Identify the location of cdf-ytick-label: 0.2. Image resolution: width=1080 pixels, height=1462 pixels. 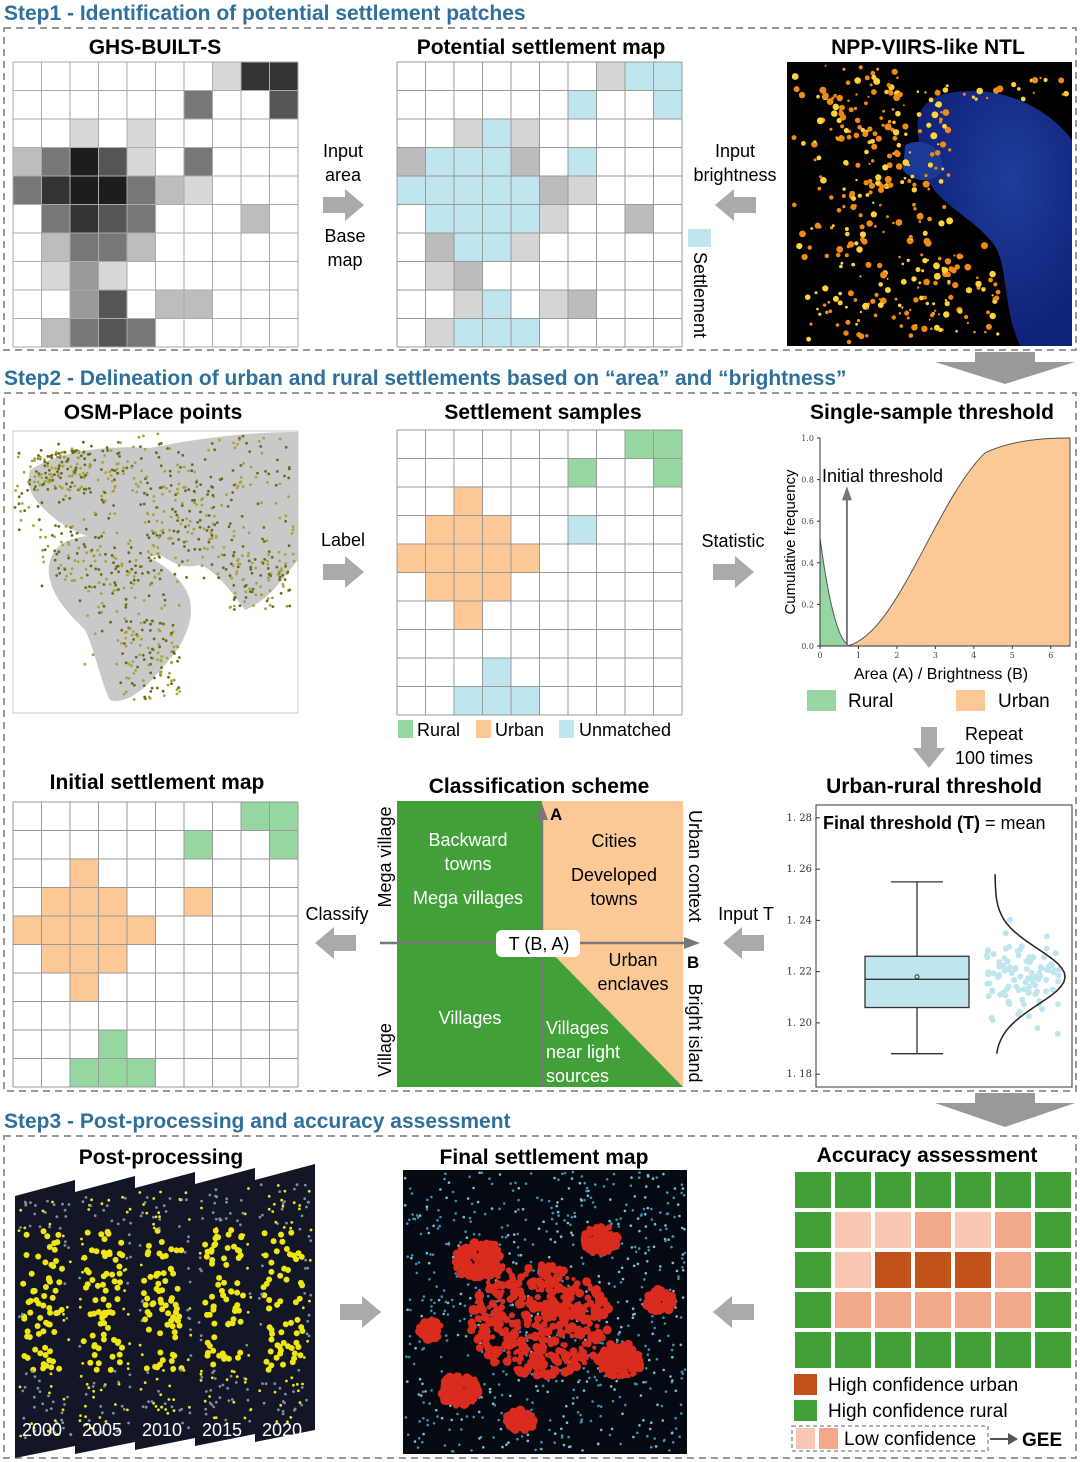
(807, 604).